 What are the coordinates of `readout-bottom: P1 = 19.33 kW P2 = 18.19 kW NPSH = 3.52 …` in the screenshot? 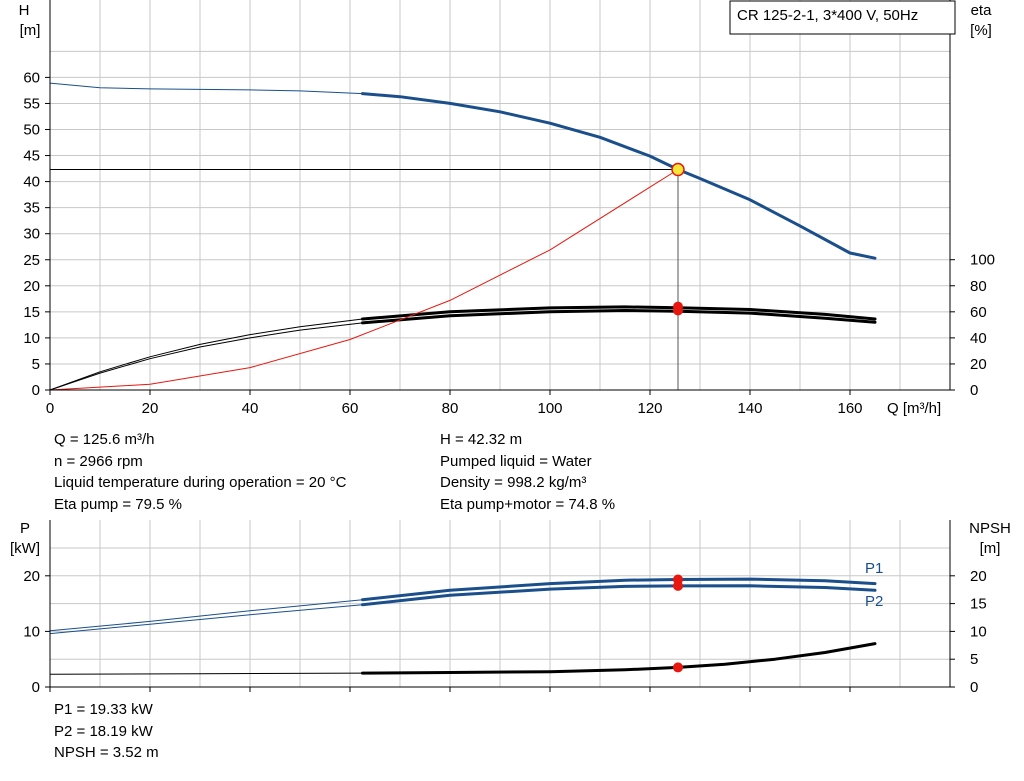 It's located at (106, 731).